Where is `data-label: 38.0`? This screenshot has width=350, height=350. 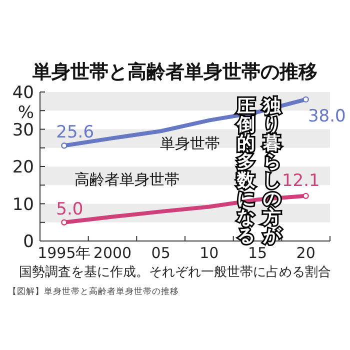 data-label: 38.0 is located at coordinates (327, 116).